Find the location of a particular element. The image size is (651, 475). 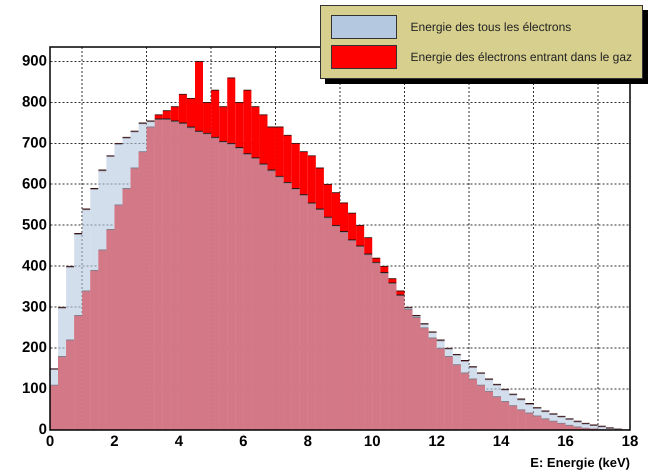

x-axis-title: E: Energie (keV) is located at coordinates (580, 462).